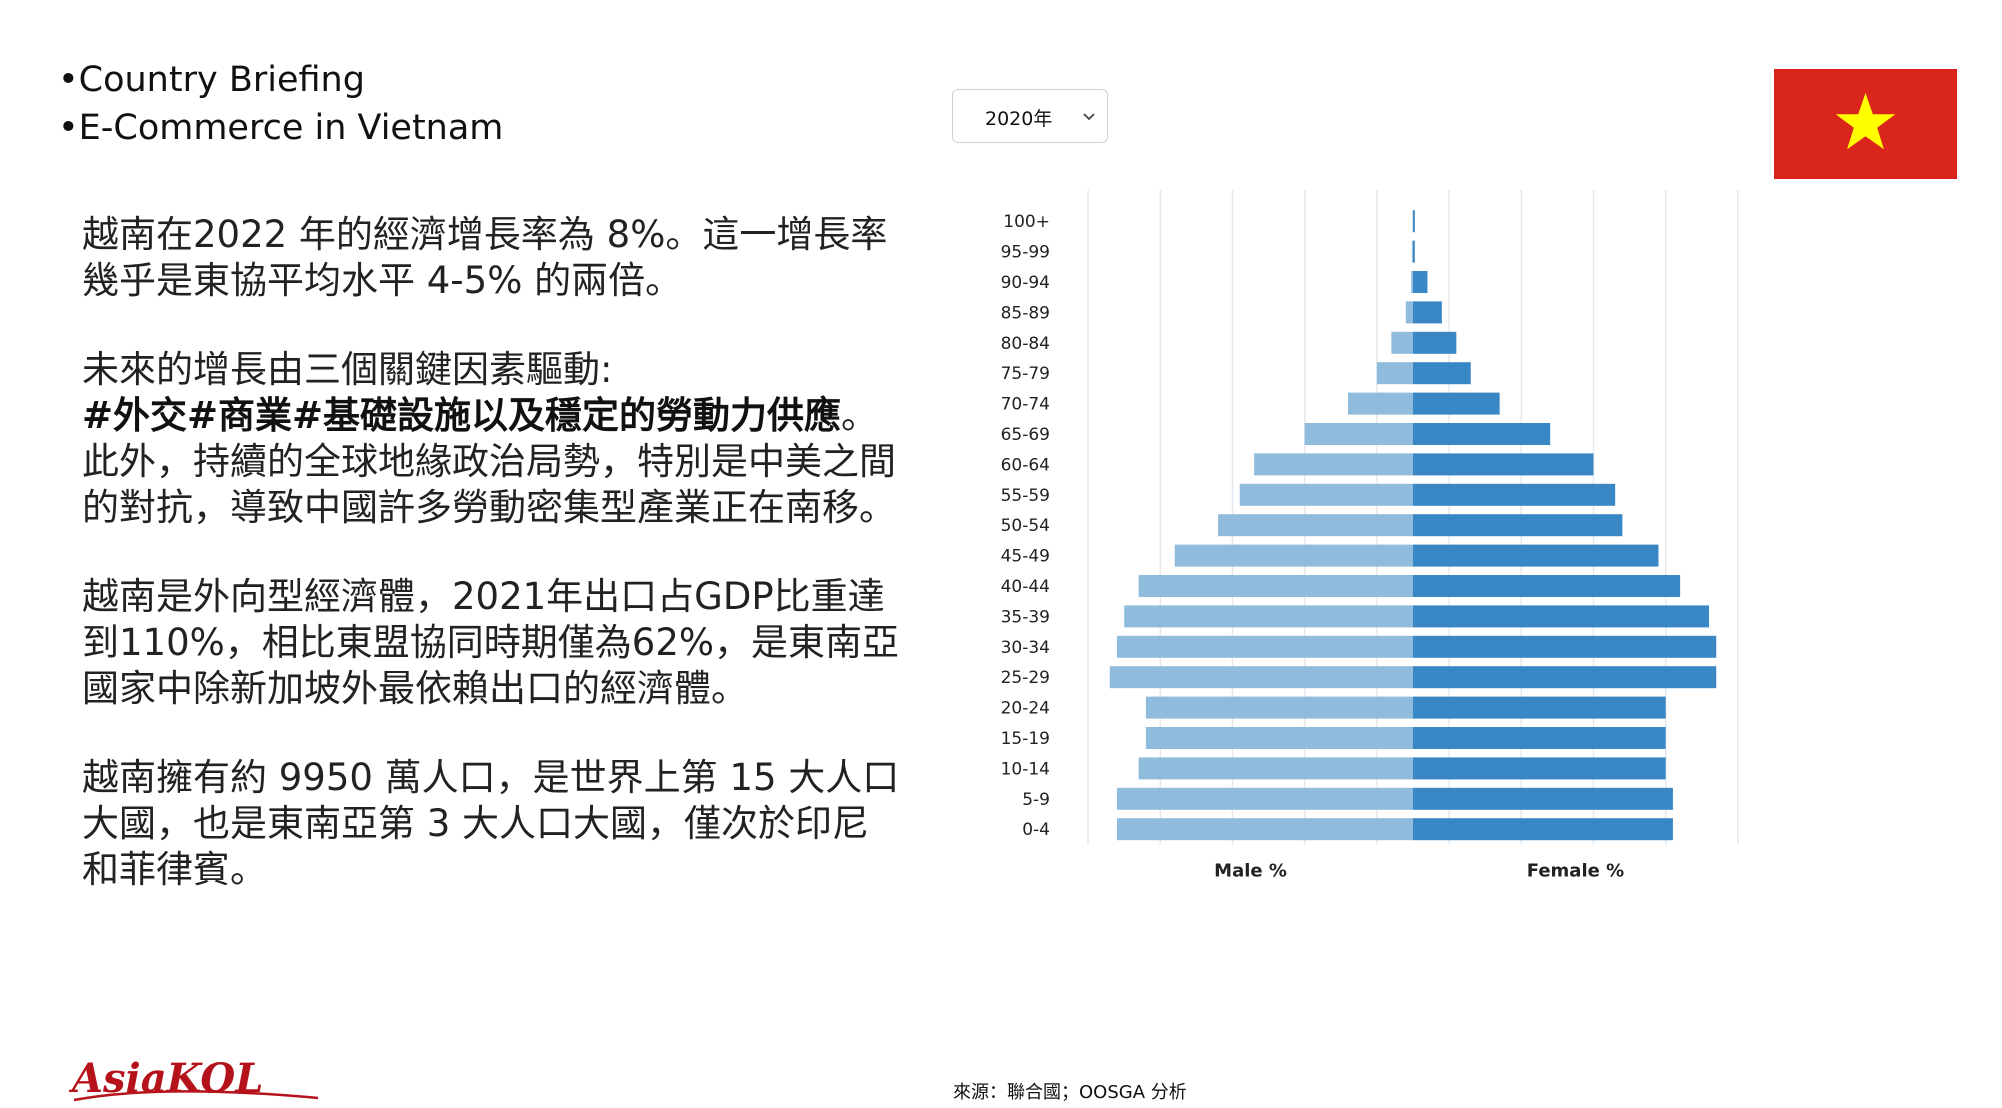 The width and height of the screenshot is (2002, 1108). Describe the element at coordinates (1025, 617) in the screenshot. I see `age-tick-label: 35-39` at that location.